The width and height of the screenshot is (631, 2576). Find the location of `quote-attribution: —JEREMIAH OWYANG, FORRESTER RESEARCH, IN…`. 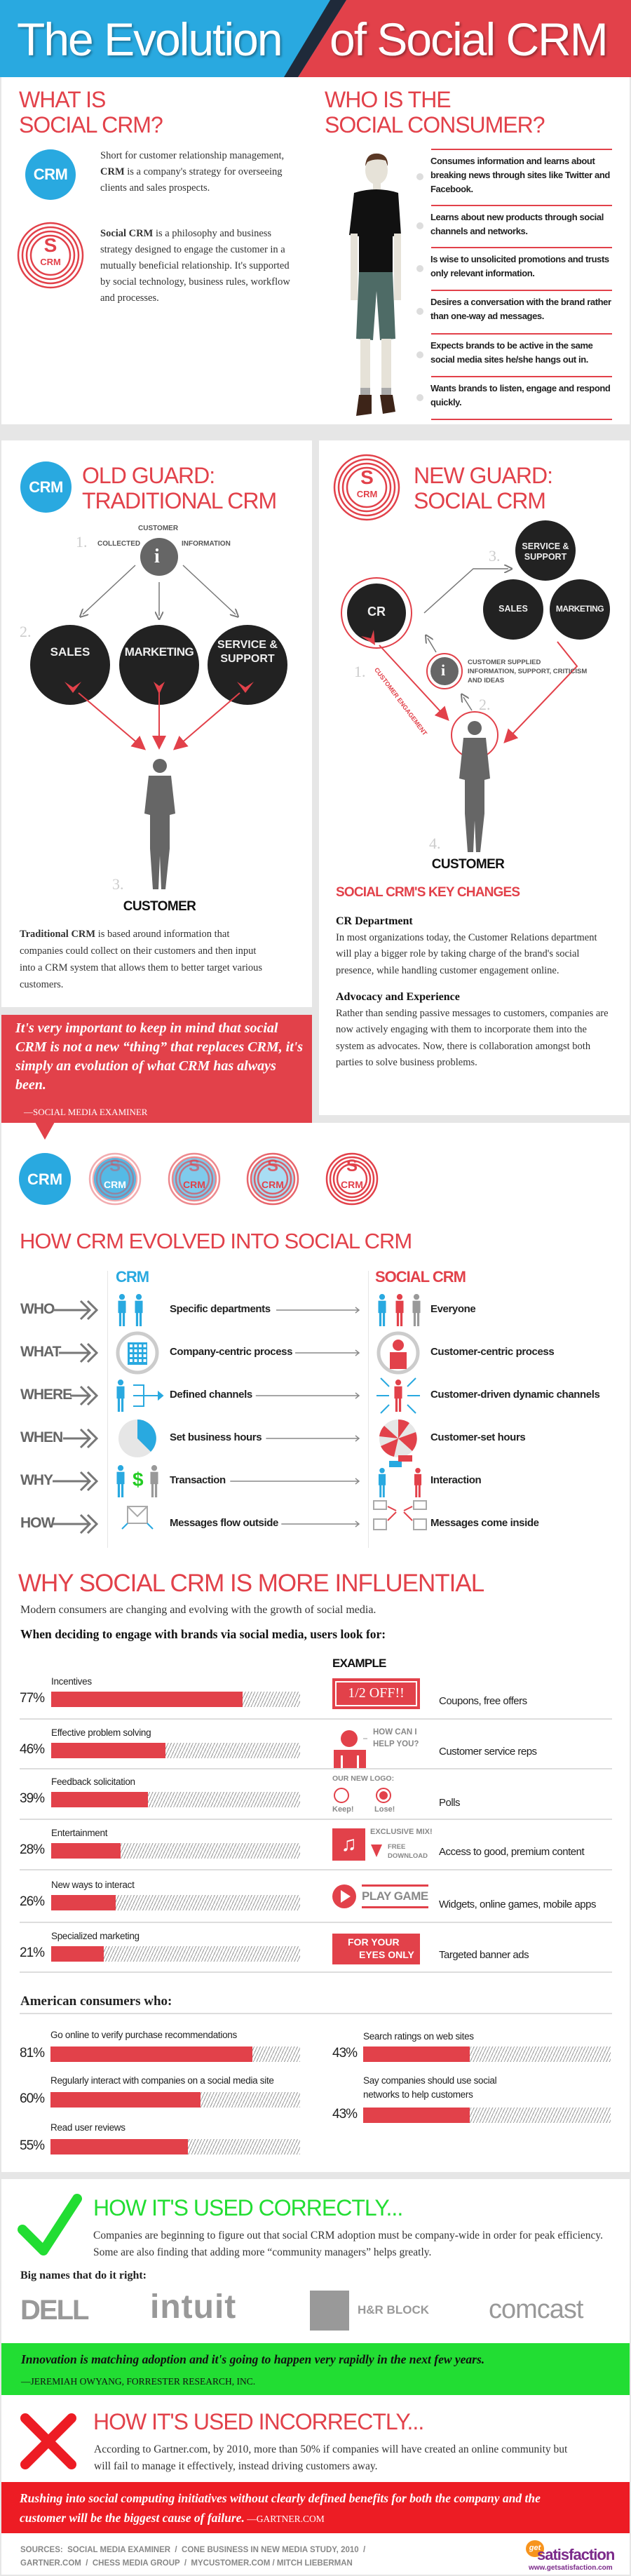

quote-attribution: —JEREMIAH OWYANG, FORRESTER RESEARCH, IN… is located at coordinates (138, 2381).